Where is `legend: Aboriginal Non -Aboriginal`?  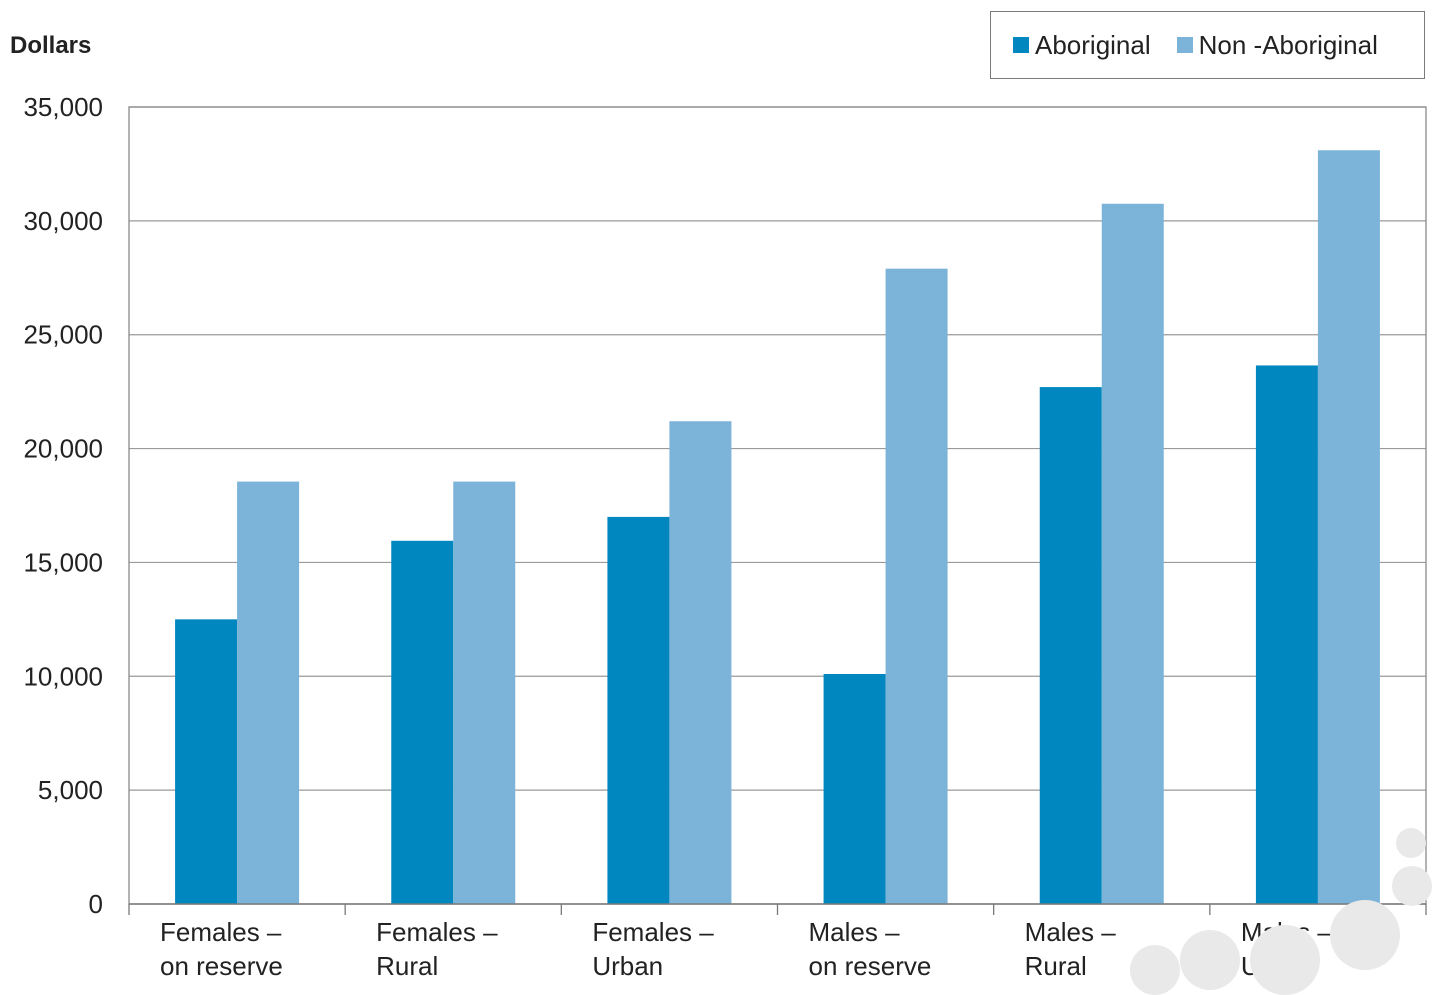 legend: Aboriginal Non -Aboriginal is located at coordinates (1207, 45).